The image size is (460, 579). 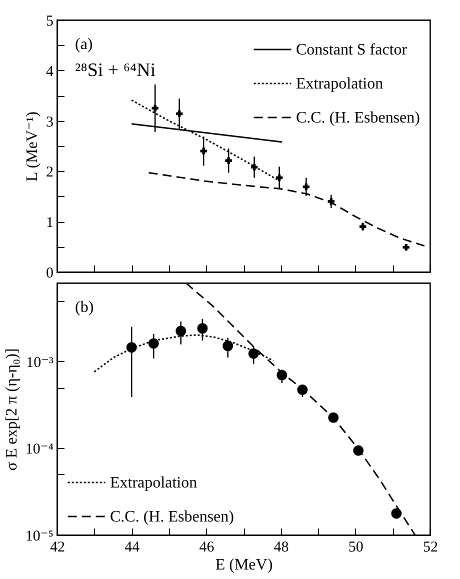 What do you see at coordinates (11, 409) in the screenshot?
I see `y-axis-title: σ E exp[2 π (η-η₀)]` at bounding box center [11, 409].